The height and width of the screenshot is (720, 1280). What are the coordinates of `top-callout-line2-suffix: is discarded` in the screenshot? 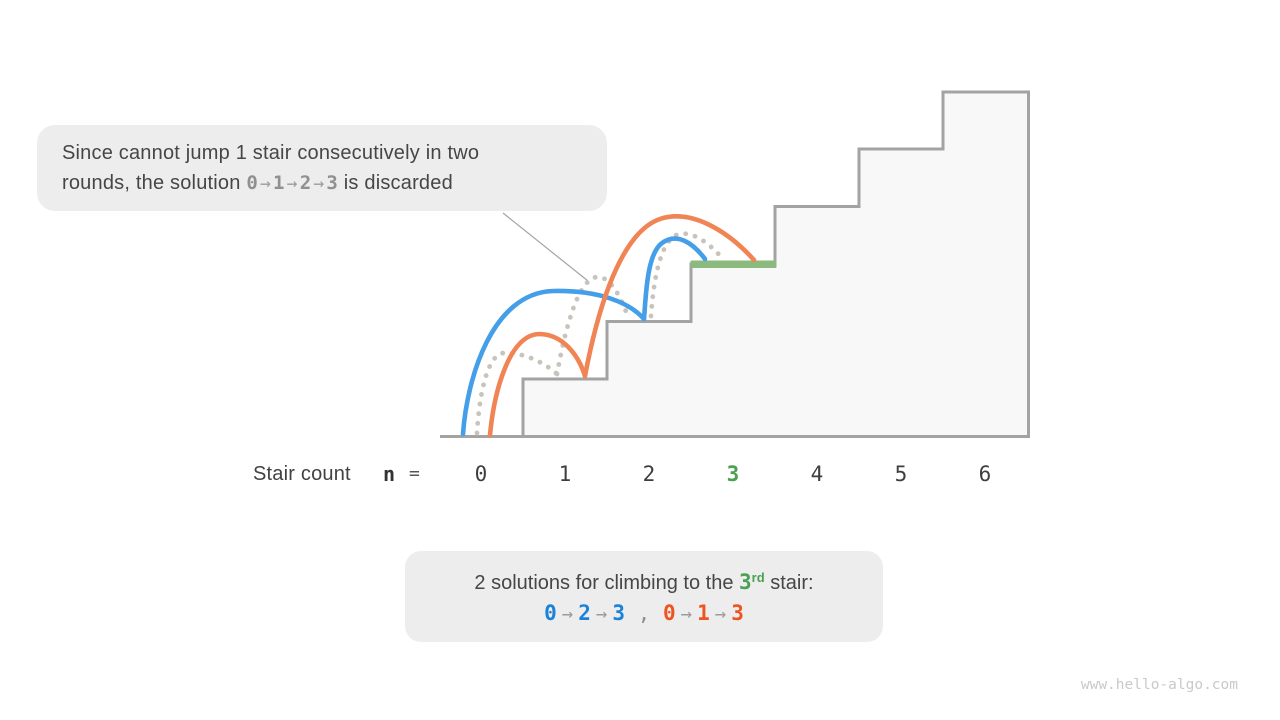 It's located at (395, 182).